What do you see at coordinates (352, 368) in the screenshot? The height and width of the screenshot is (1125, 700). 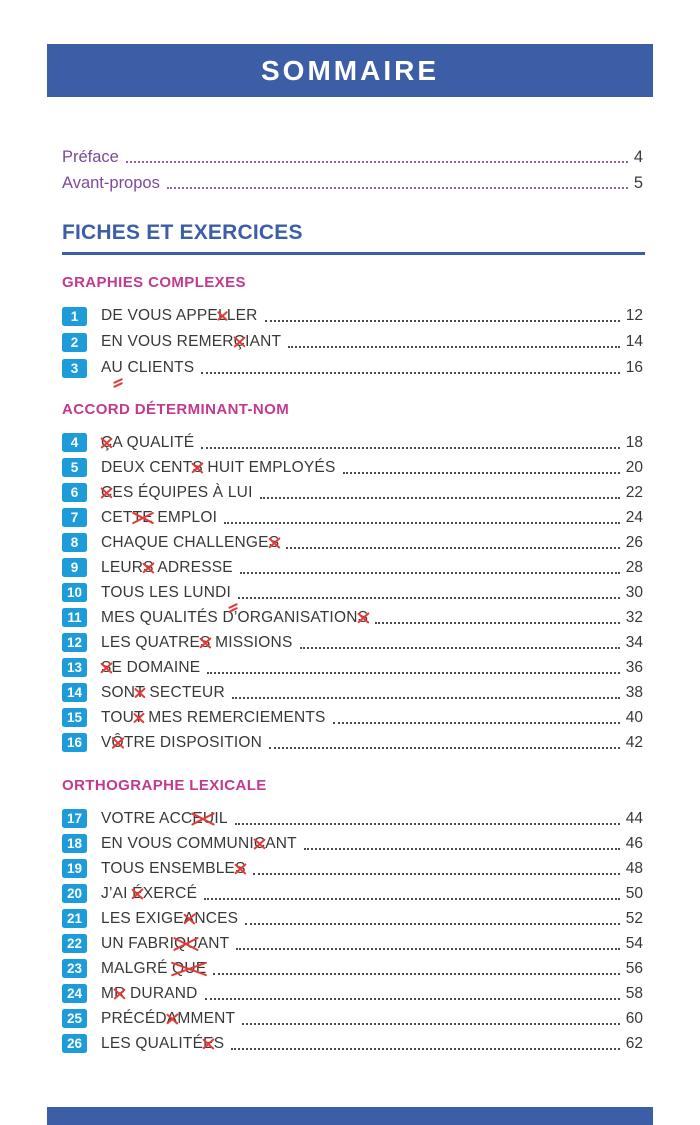 I see `toc-item-row: 3 AU CLIENTS 16` at bounding box center [352, 368].